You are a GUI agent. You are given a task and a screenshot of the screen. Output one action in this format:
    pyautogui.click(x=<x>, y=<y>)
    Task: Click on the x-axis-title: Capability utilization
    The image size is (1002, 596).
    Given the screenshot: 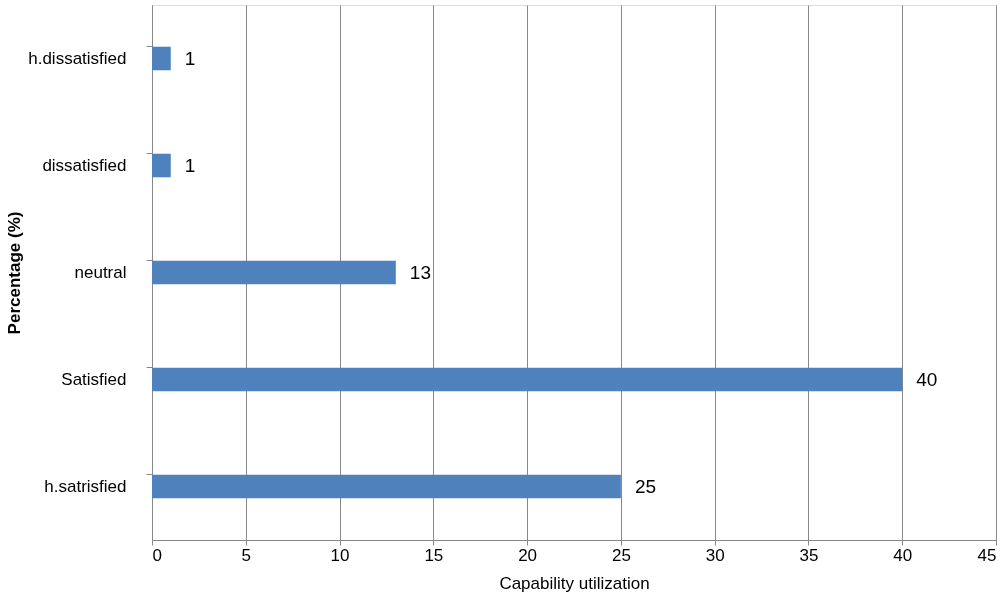 What is the action you would take?
    pyautogui.click(x=574, y=583)
    